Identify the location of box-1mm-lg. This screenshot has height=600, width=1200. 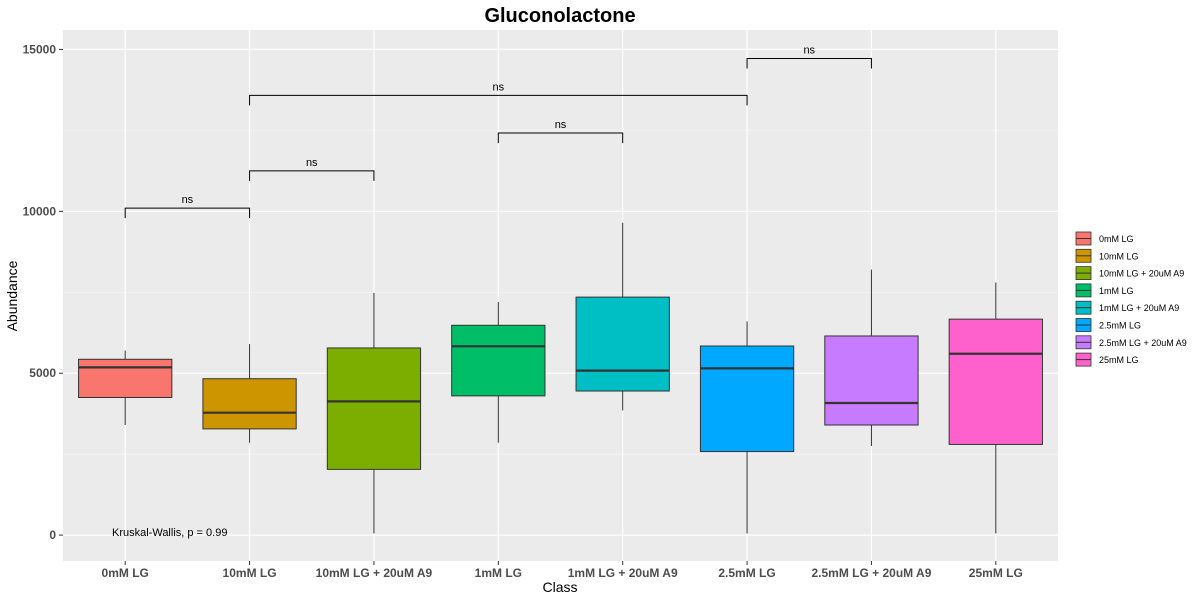
(498, 372).